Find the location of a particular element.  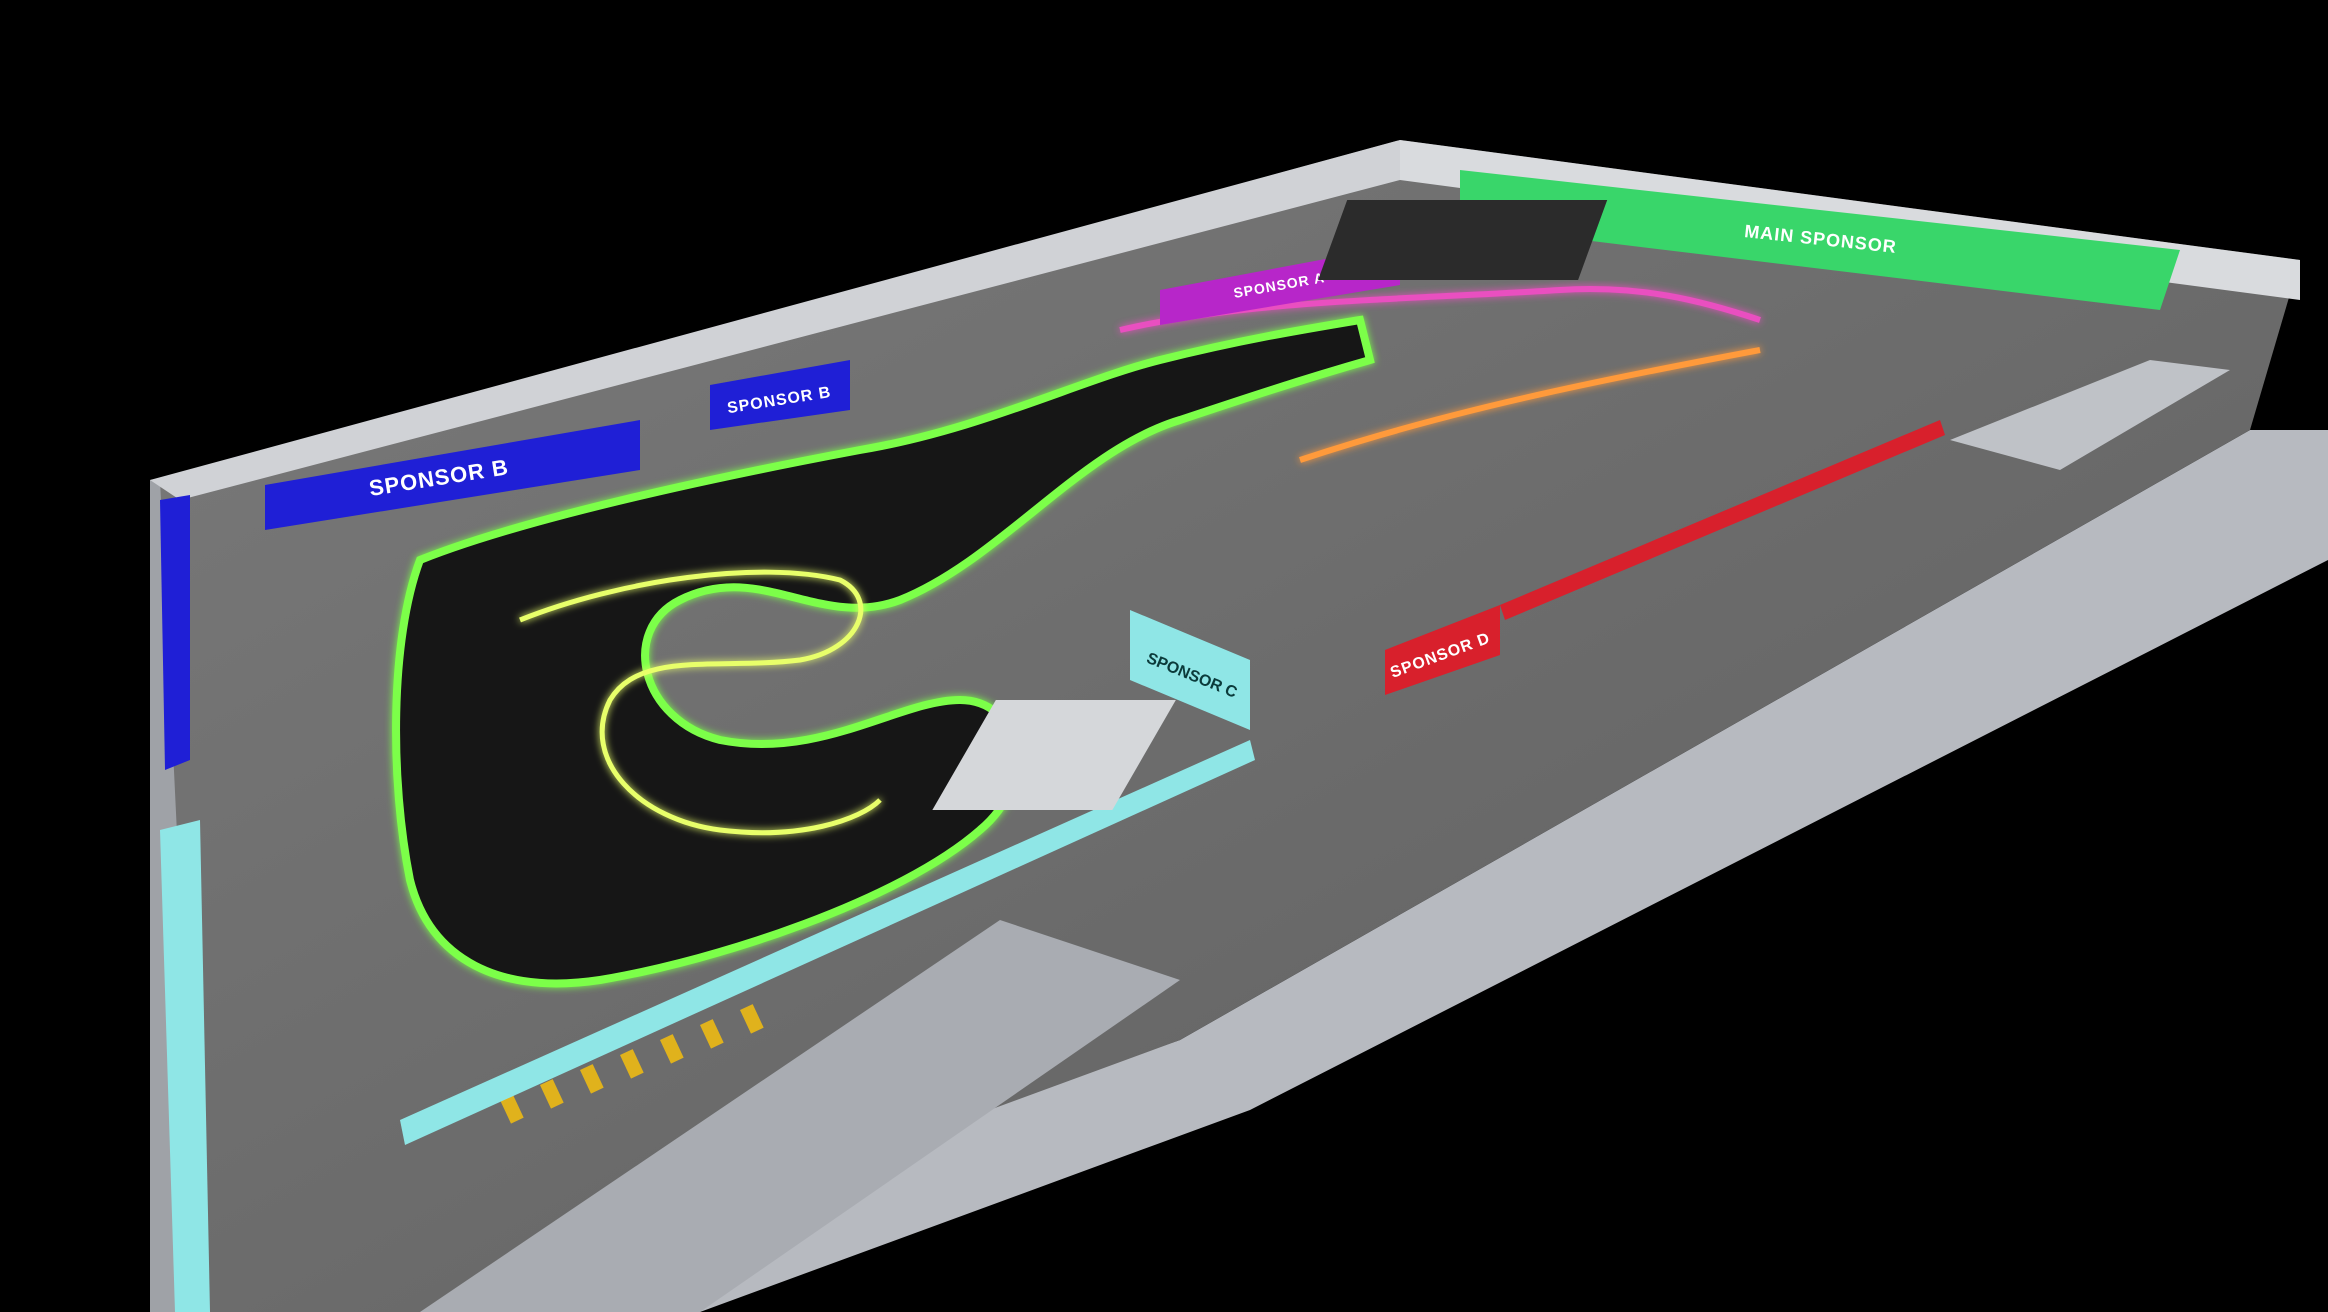

front-ramp-wall is located at coordinates (800, 1116).